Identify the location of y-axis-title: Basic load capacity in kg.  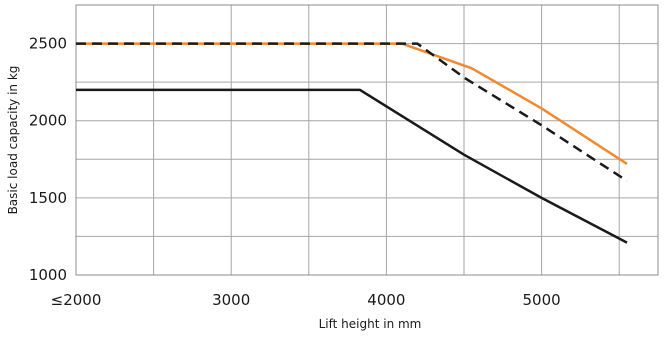
(13, 140).